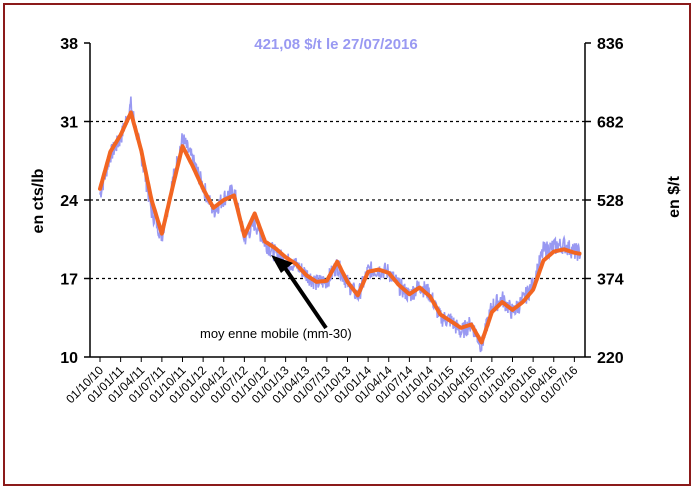 The image size is (698, 491). Describe the element at coordinates (38, 200) in the screenshot. I see `left-axis-label: en cts/lb` at that location.